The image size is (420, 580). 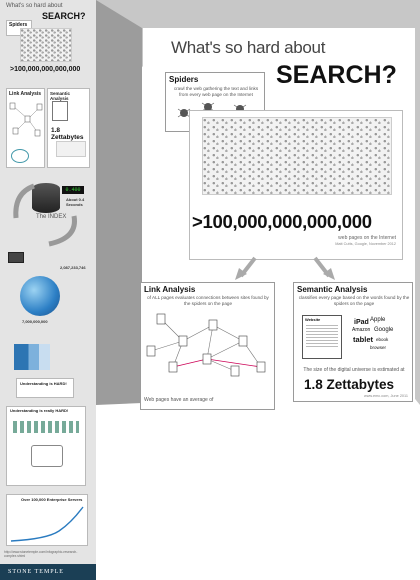 I want to click on word-amazon: Amazon, so click(x=361, y=330).